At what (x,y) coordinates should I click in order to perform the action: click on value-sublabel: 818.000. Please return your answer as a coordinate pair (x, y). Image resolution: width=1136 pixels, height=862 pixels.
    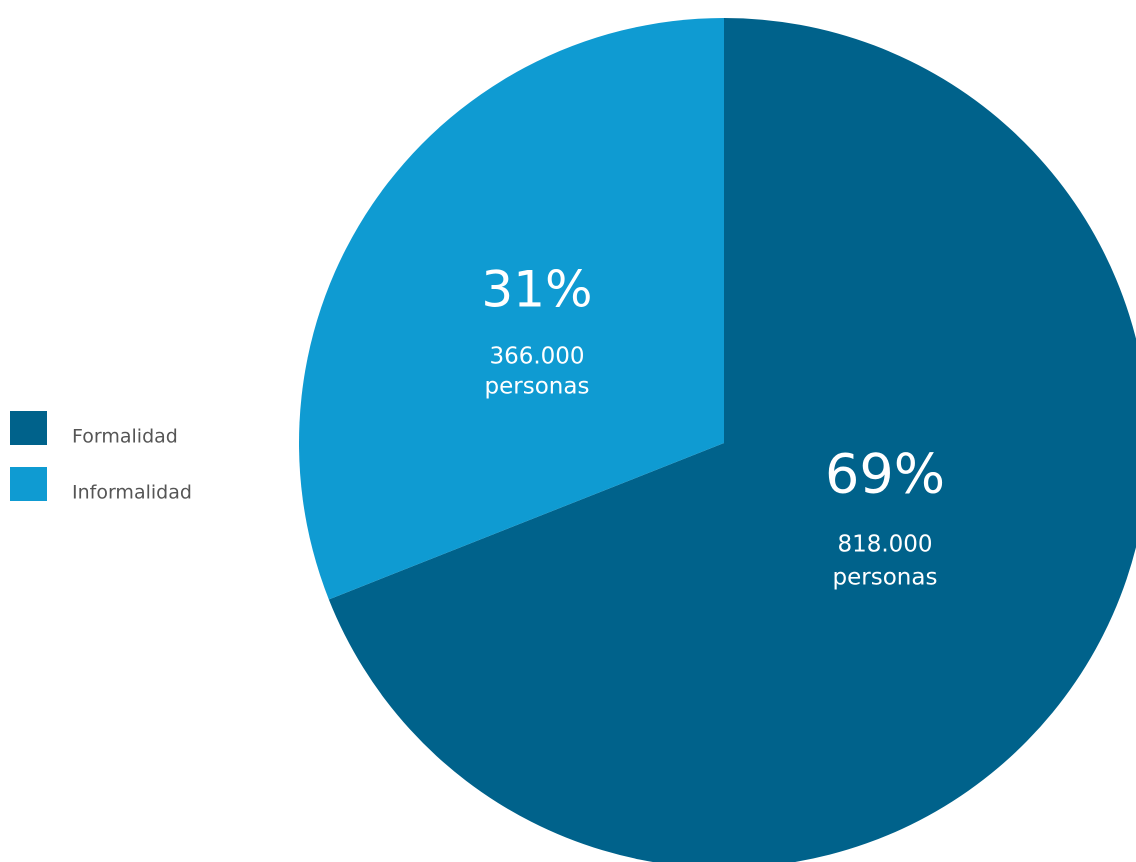
    Looking at the image, I should click on (884, 545).